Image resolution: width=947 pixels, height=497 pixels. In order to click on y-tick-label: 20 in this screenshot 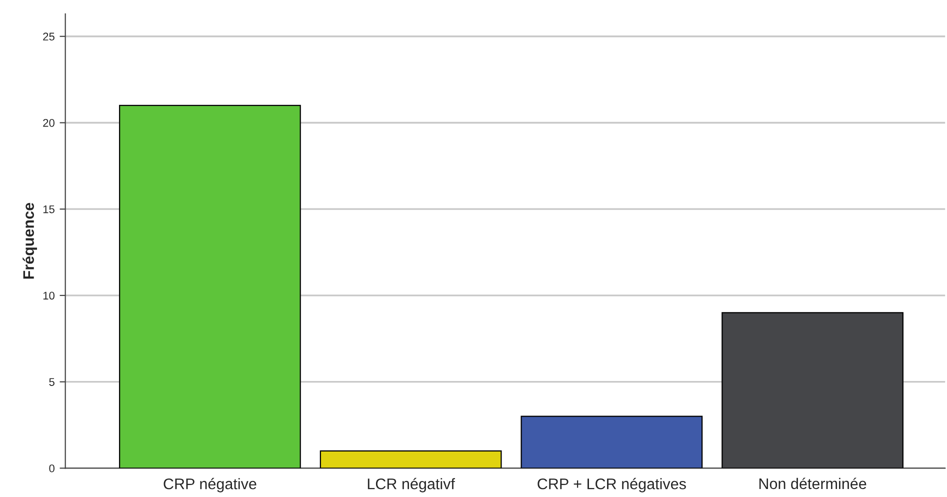, I will do `click(48, 123)`.